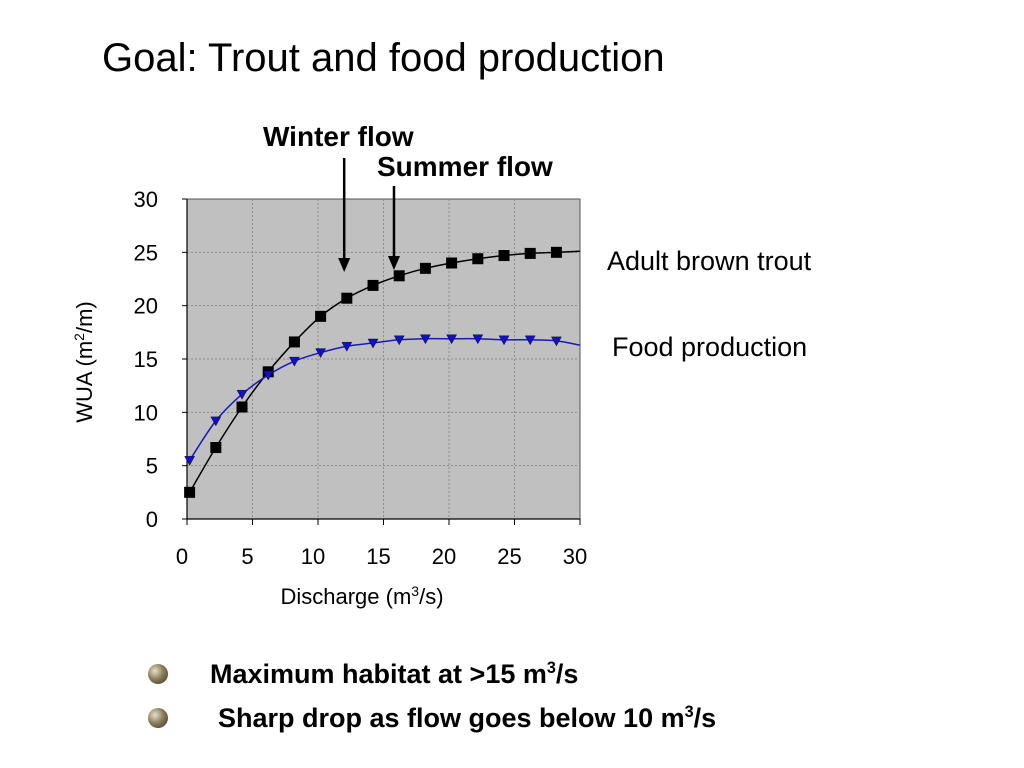  What do you see at coordinates (84, 361) in the screenshot?
I see `y-axis-label: WUA (m2/m)` at bounding box center [84, 361].